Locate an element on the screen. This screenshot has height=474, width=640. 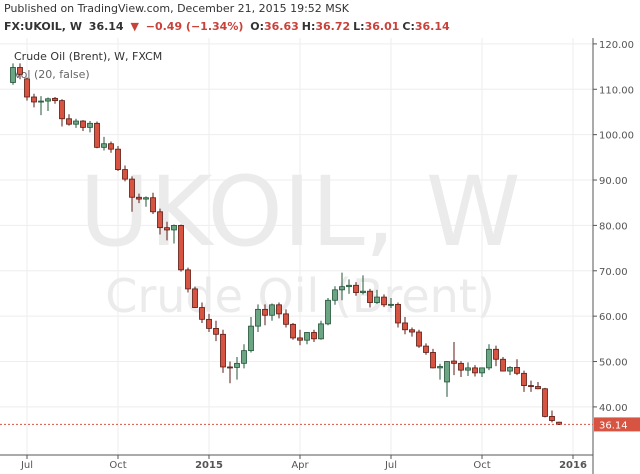
y-tick-label: 100.00 is located at coordinates (616, 136).